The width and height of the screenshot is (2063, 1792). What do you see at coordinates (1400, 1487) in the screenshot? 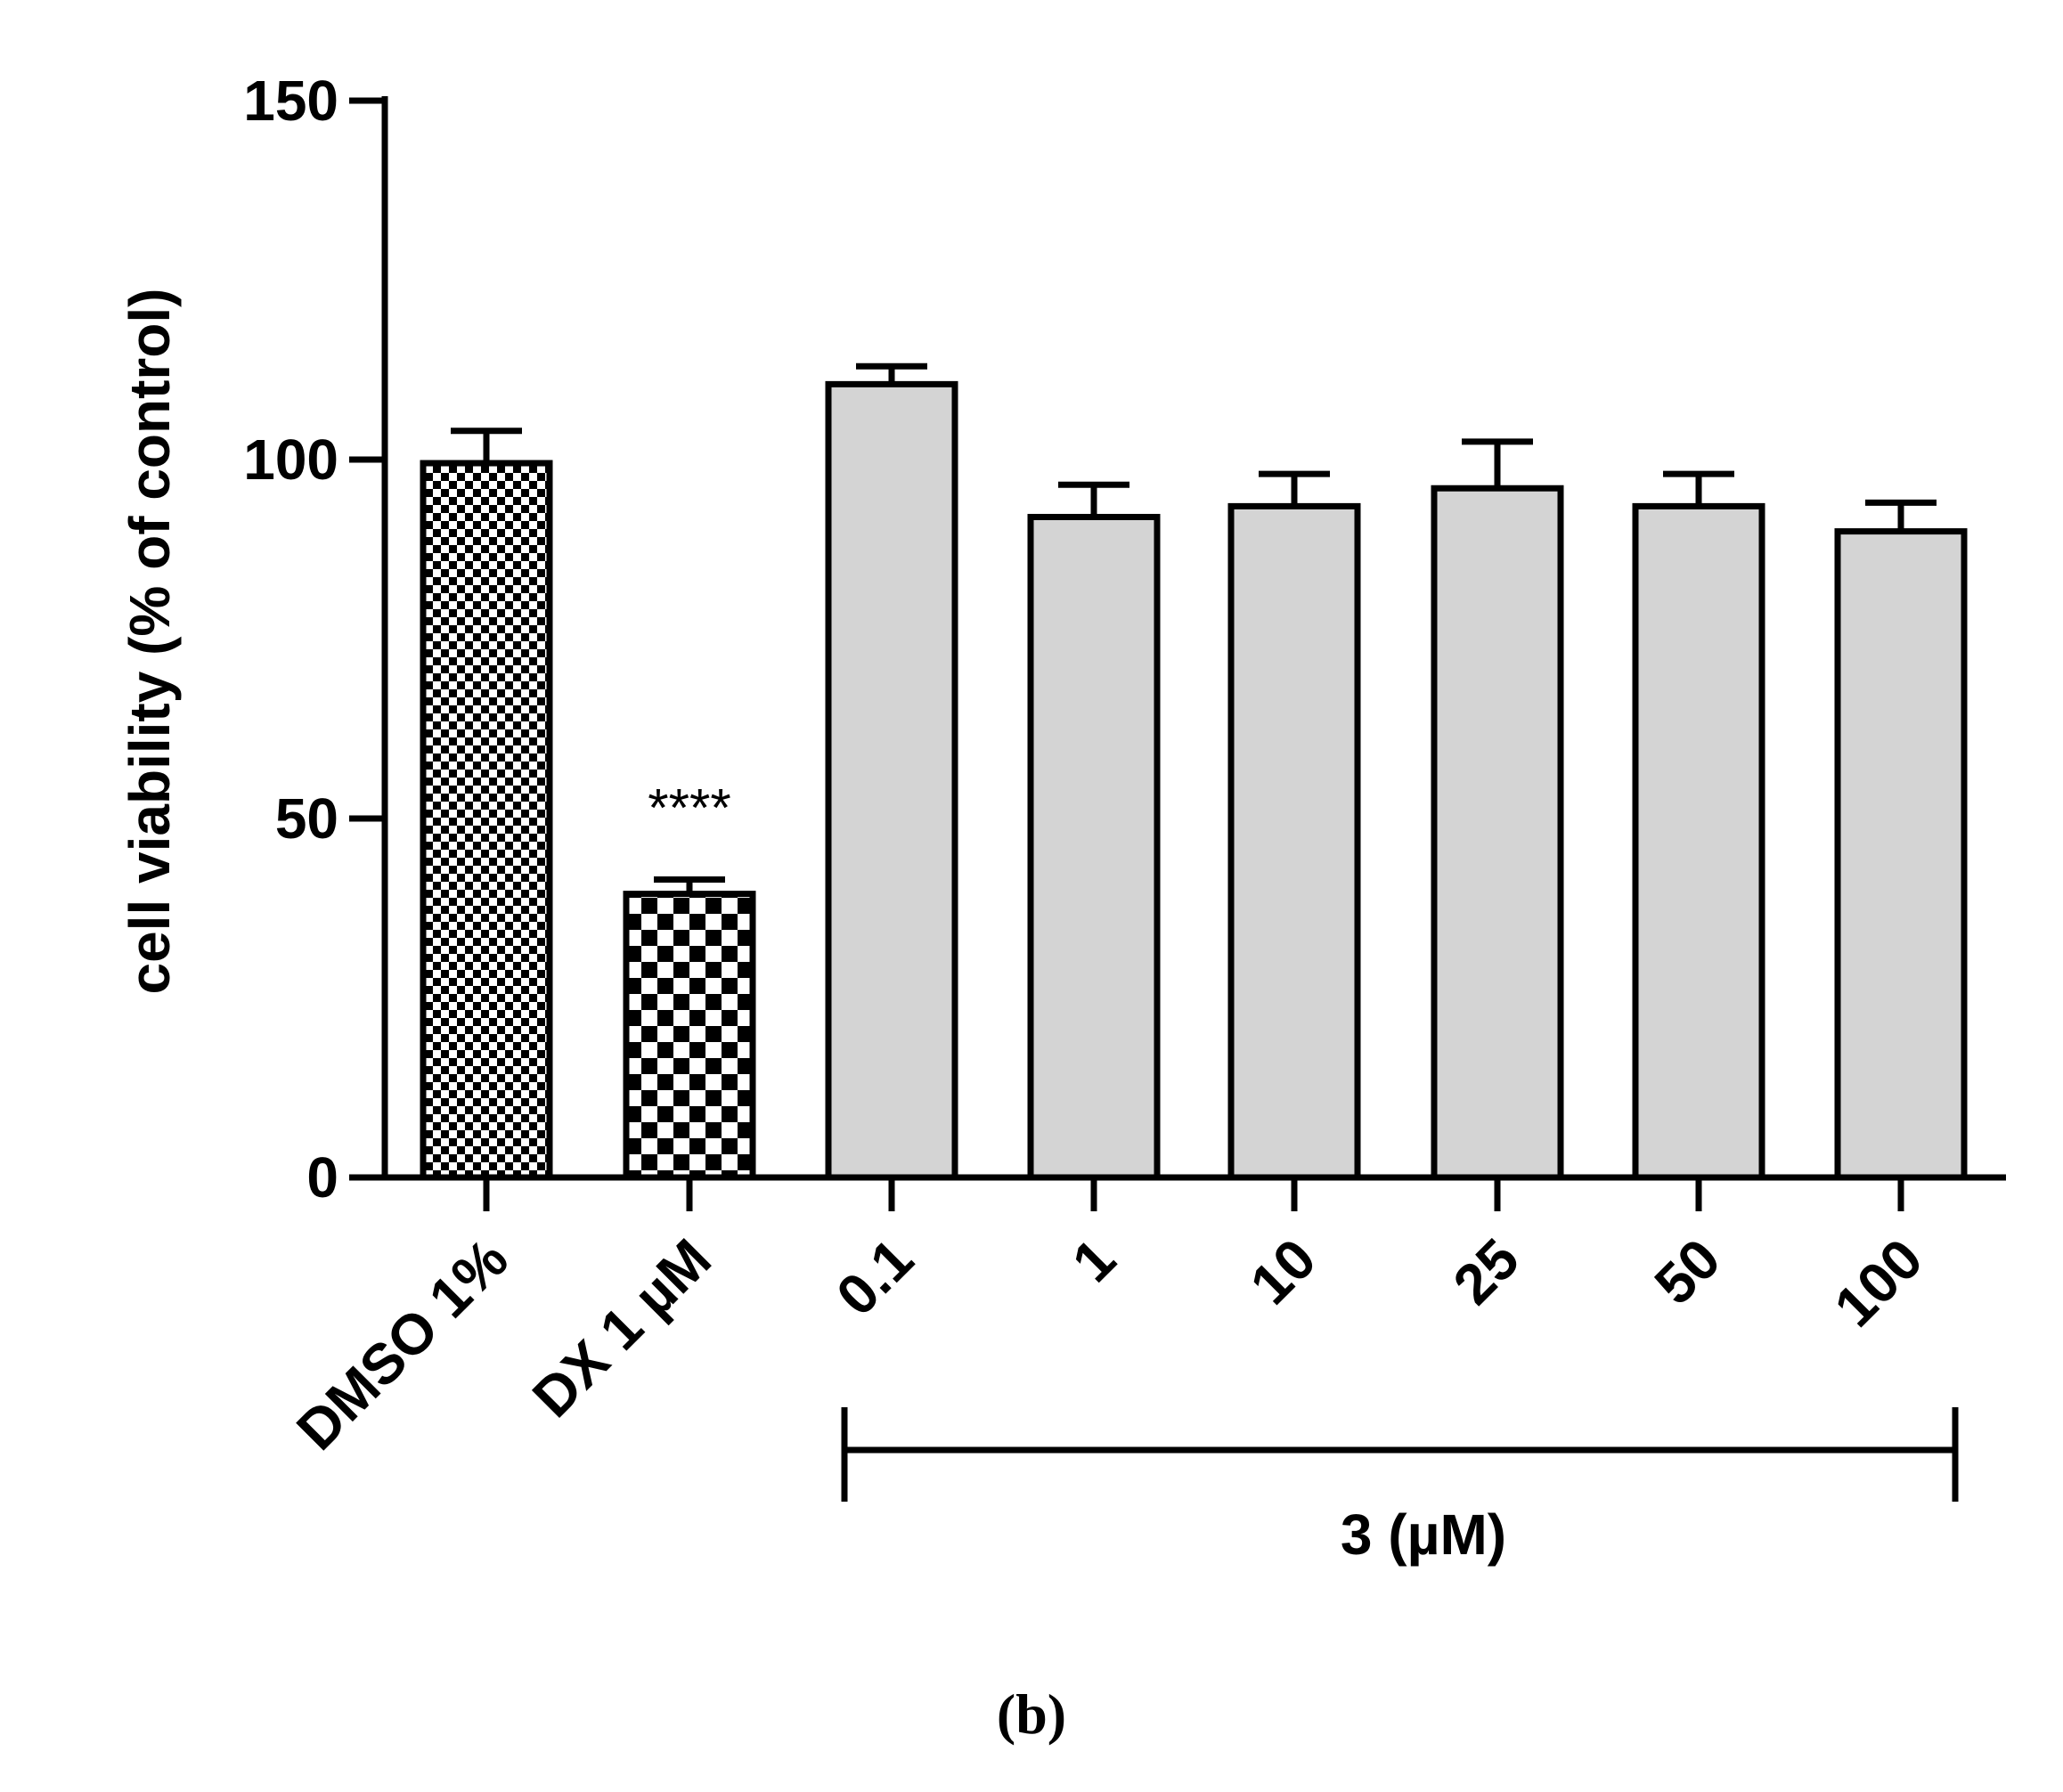
I see `group-bracket: 3 (µM)` at bounding box center [1400, 1487].